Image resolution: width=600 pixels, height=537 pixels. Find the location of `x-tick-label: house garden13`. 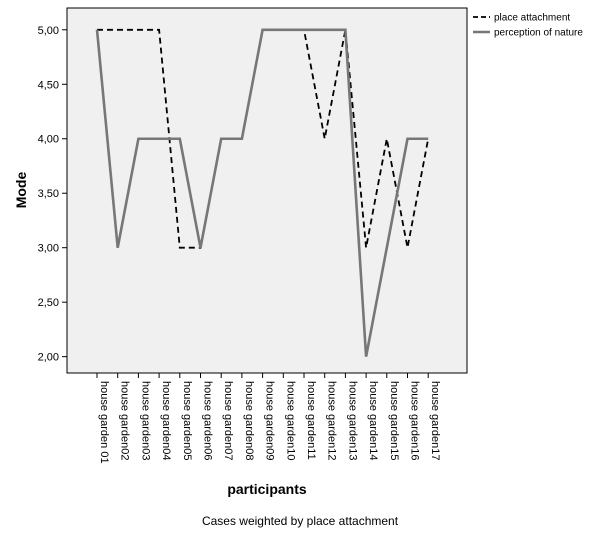

x-tick-label: house garden13 is located at coordinates (352, 421).